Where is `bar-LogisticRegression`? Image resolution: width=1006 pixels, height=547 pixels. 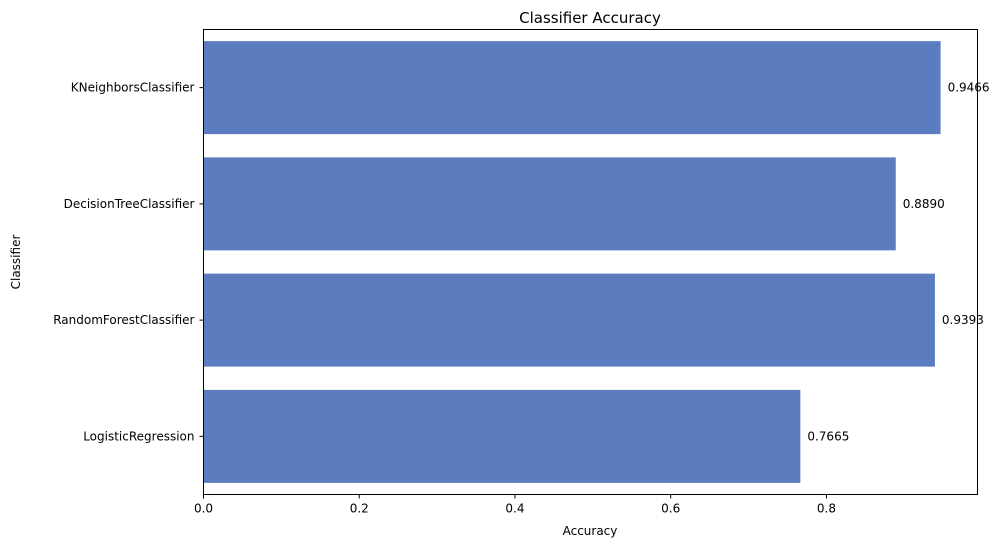 bar-LogisticRegression is located at coordinates (502, 436).